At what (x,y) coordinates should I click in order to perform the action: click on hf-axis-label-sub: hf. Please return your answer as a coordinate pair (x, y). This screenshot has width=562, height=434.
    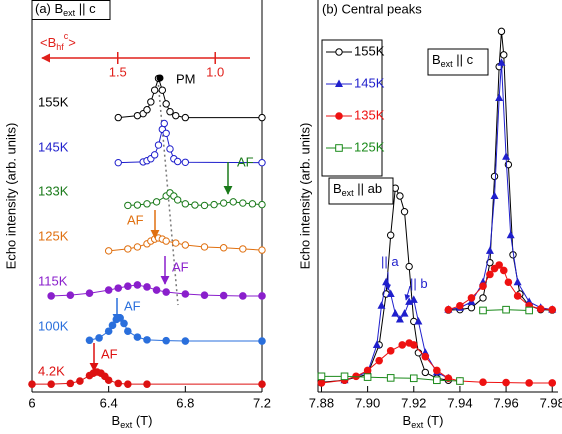
    Looking at the image, I should click on (60, 47).